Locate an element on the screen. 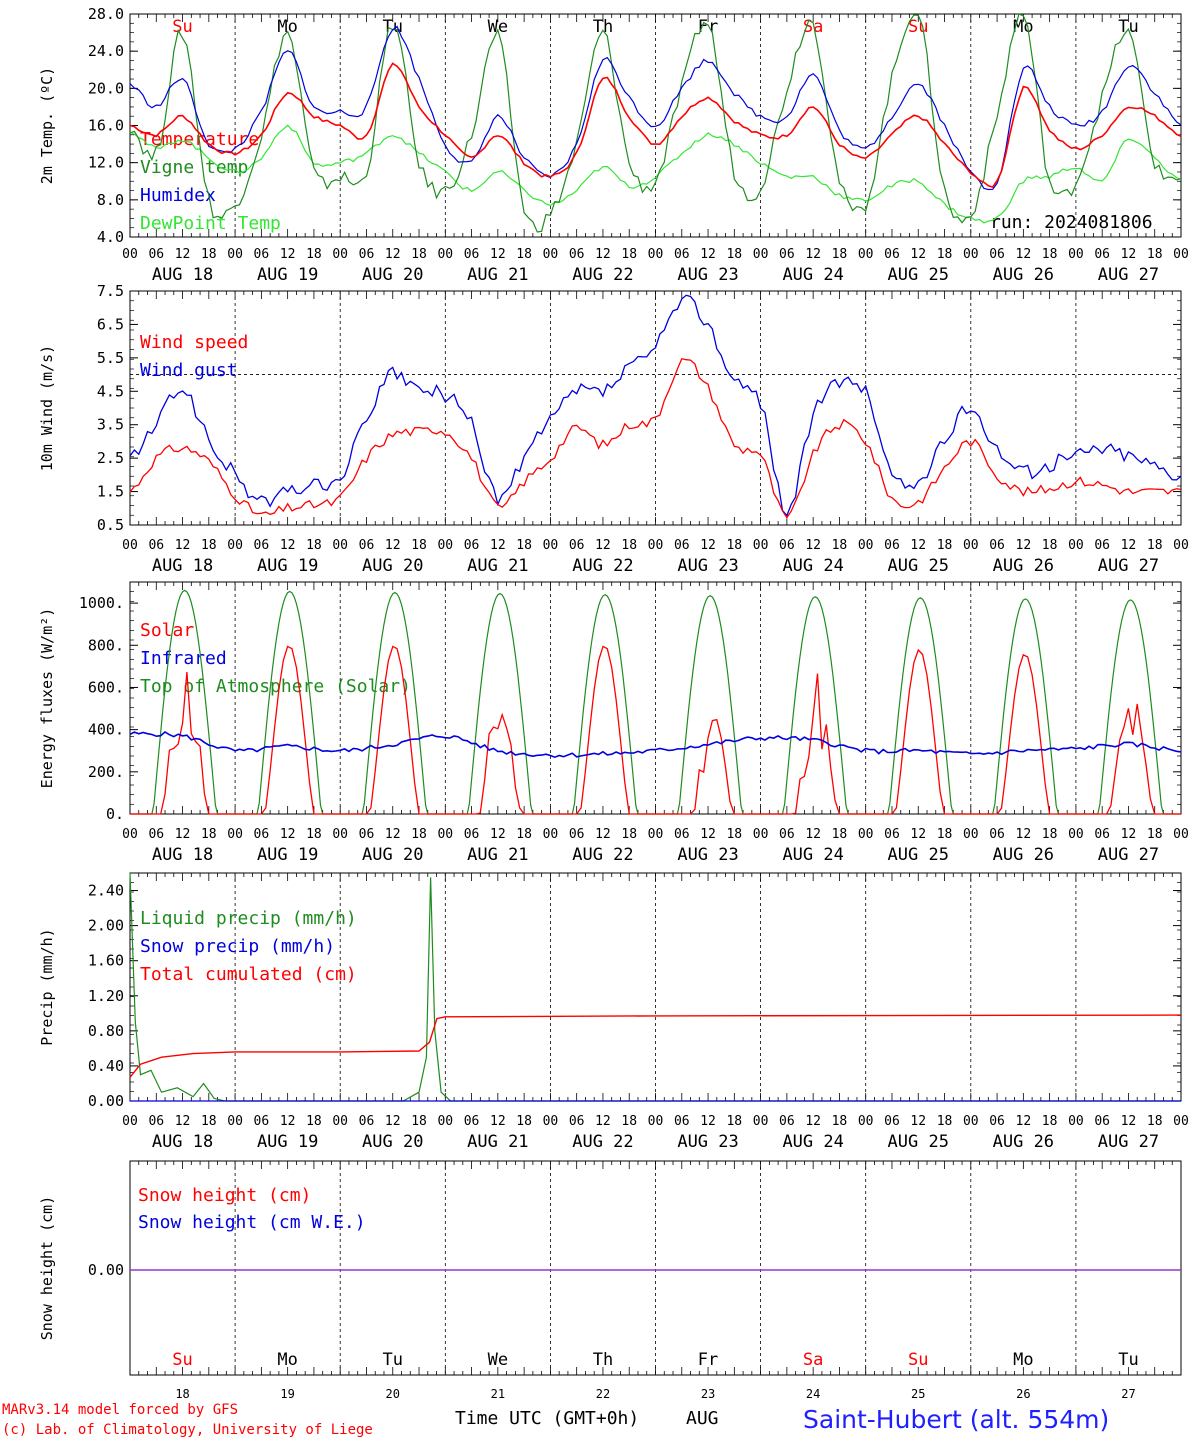 The width and height of the screenshot is (1194, 1440). footer-model-text: MARv3.14 model forced by GFS is located at coordinates (120, 1410).